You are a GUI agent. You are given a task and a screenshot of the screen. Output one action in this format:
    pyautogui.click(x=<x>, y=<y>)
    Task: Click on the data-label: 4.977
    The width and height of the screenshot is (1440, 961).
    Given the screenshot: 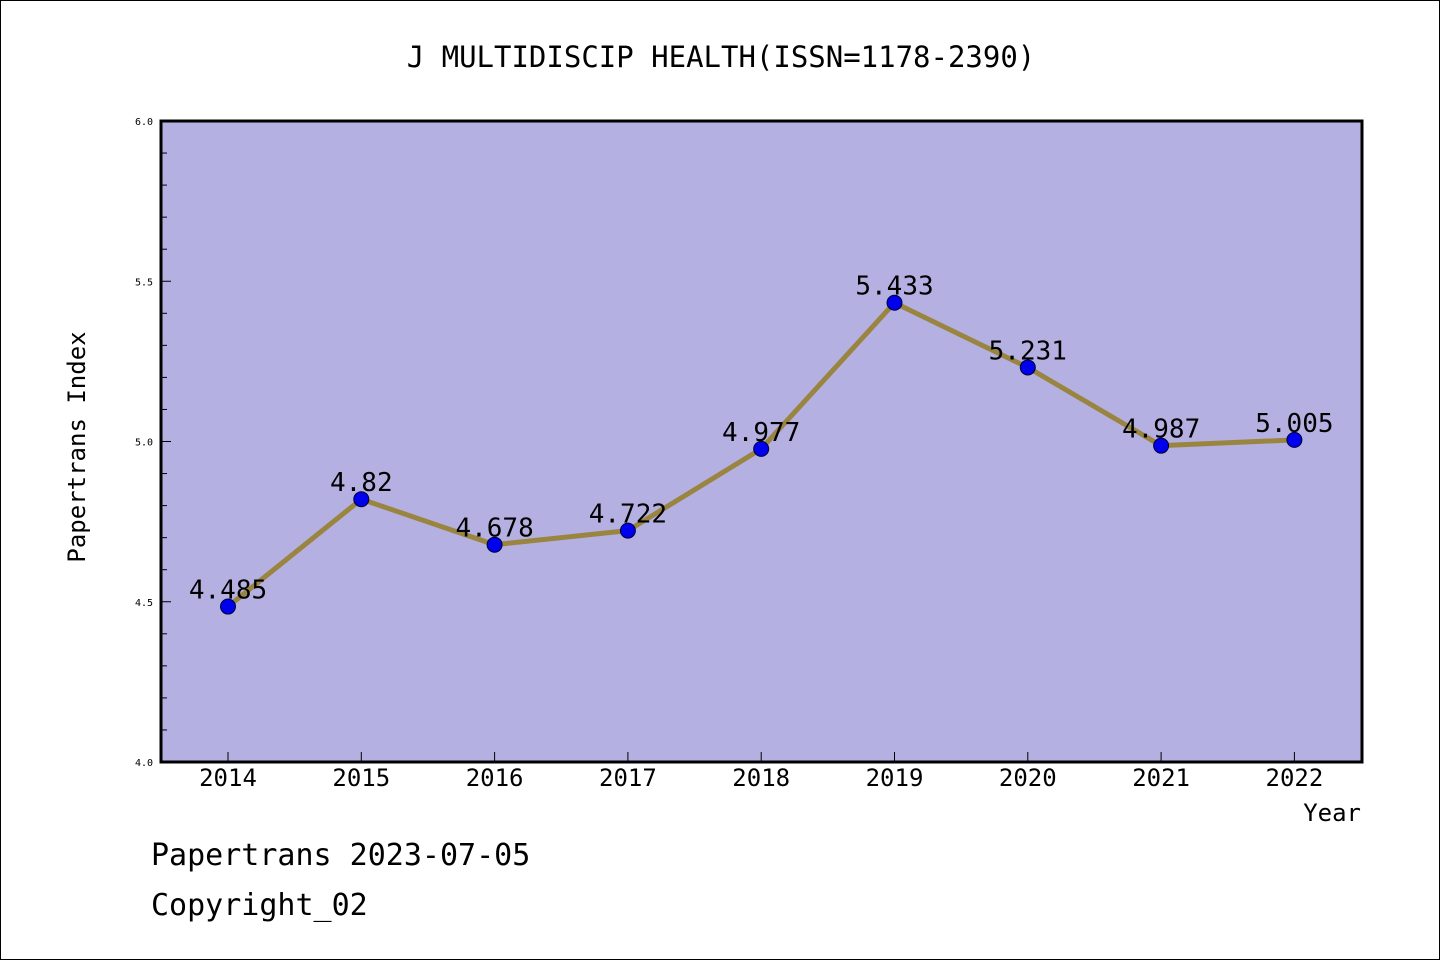 What is the action you would take?
    pyautogui.click(x=761, y=433)
    